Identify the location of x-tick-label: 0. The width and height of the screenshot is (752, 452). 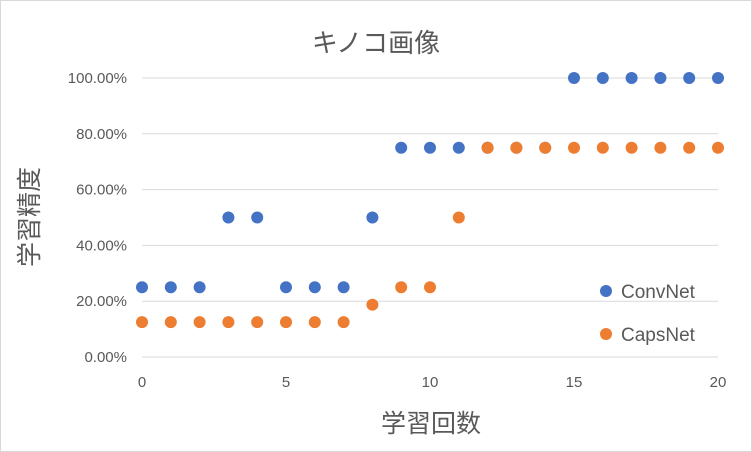
(142, 382).